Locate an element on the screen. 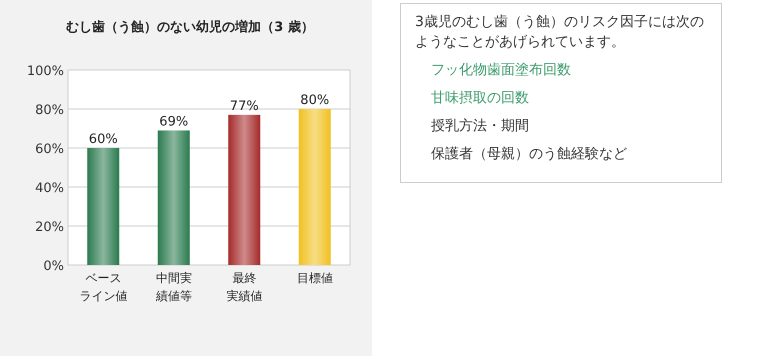 This screenshot has height=356, width=770. text: フッ化物歯面塗布回数 is located at coordinates (501, 70).